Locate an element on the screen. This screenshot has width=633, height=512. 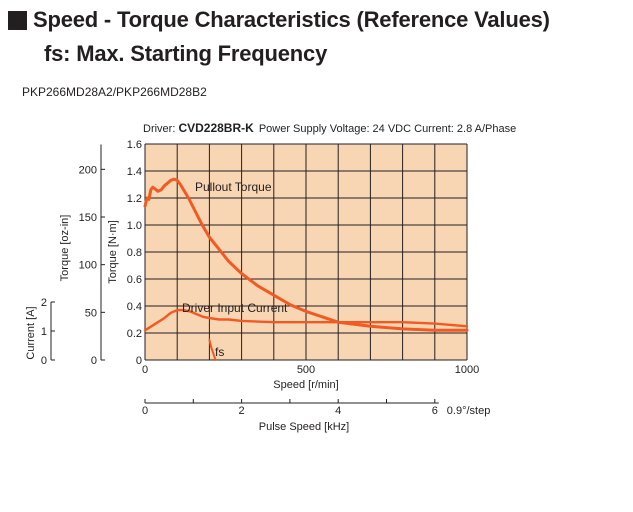
series-label: Driver Input Current is located at coordinates (235, 308).